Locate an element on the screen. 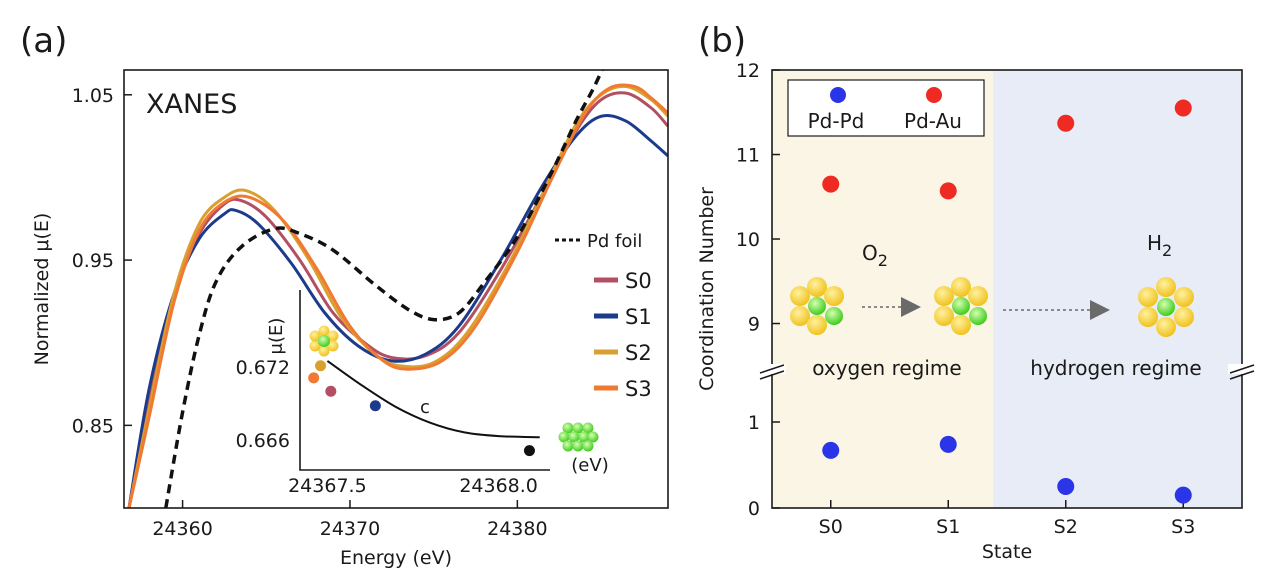 The width and height of the screenshot is (1268, 577). y-tick-label-1: 1 is located at coordinates (754, 423).